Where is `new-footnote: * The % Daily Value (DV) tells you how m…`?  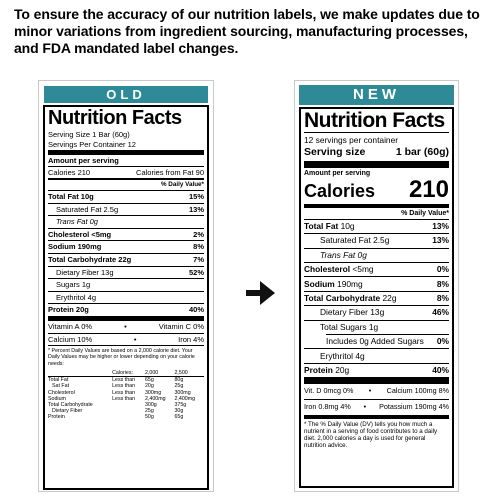
new-footnote: * The % Daily Value (DV) tells you how m… is located at coordinates (371, 434).